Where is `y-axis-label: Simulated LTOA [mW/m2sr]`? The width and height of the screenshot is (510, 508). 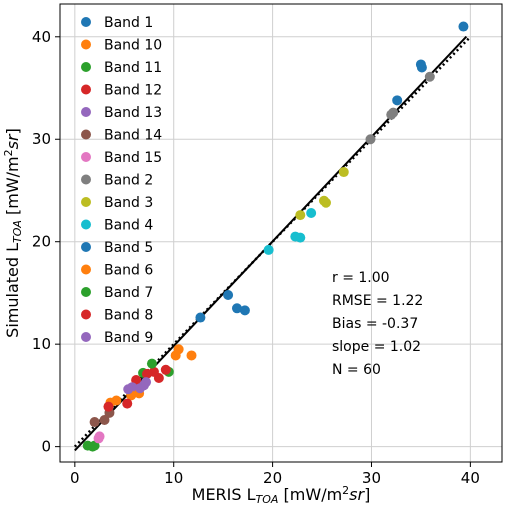 y-axis-label: Simulated LTOA [mW/m2sr] is located at coordinates (13, 233).